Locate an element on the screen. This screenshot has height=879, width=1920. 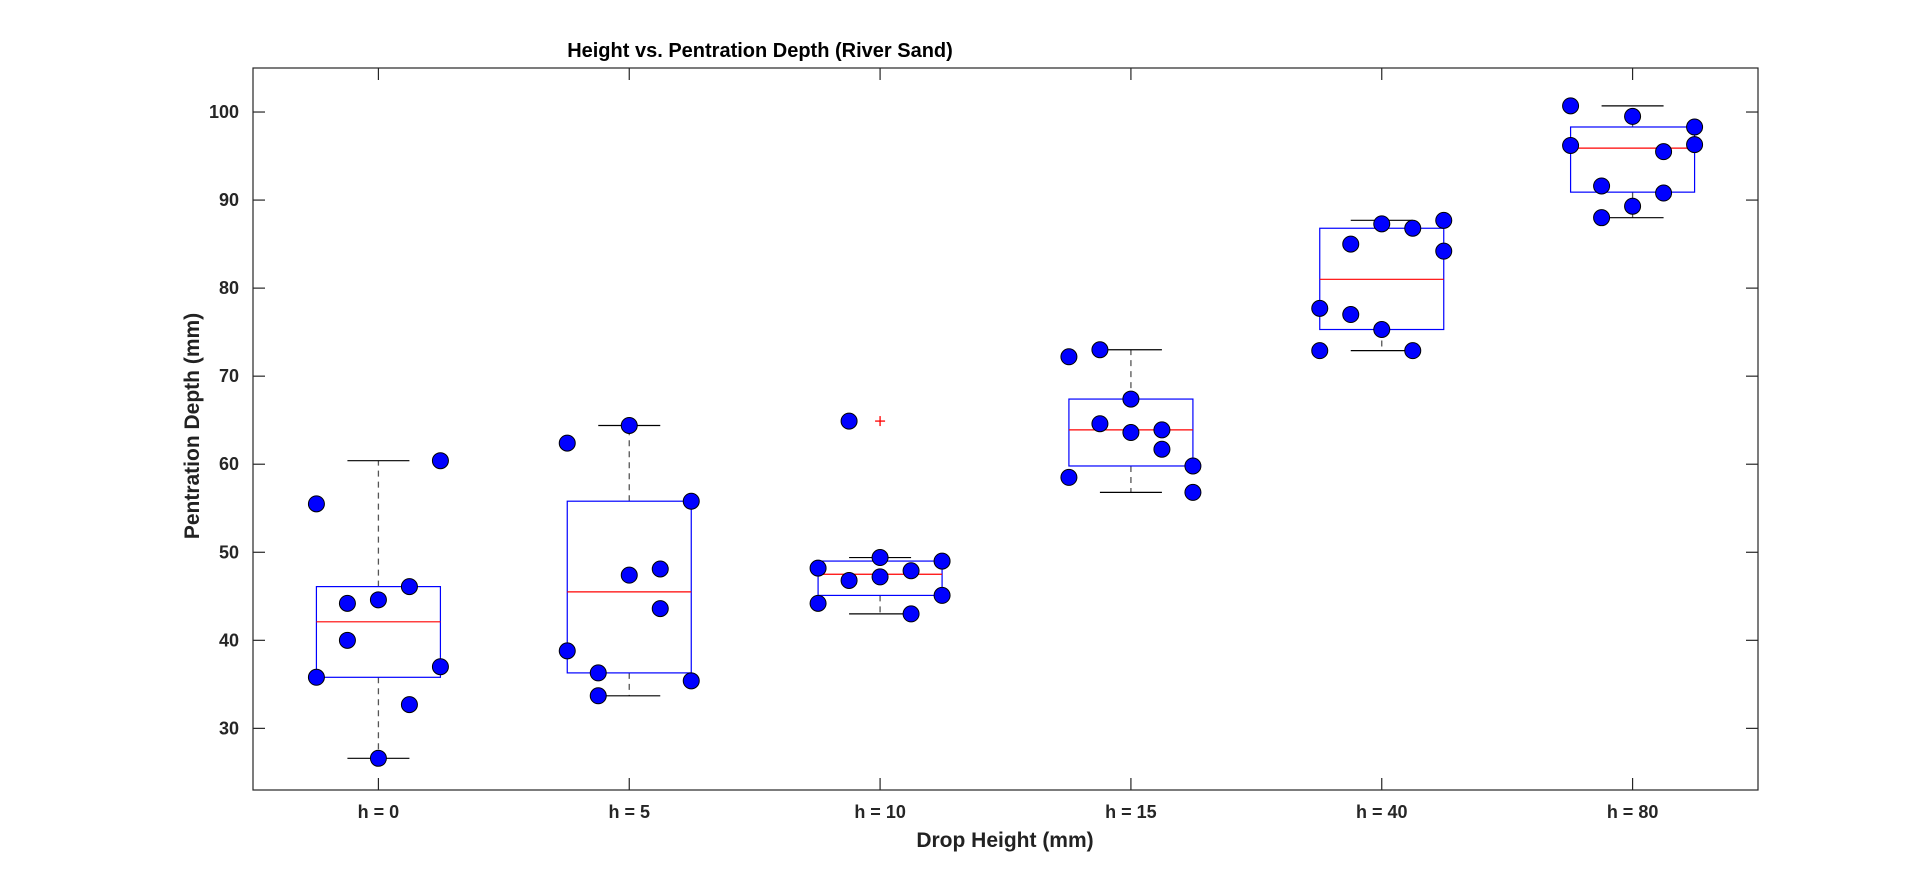
x-tick-label: h = 10 is located at coordinates (880, 812).